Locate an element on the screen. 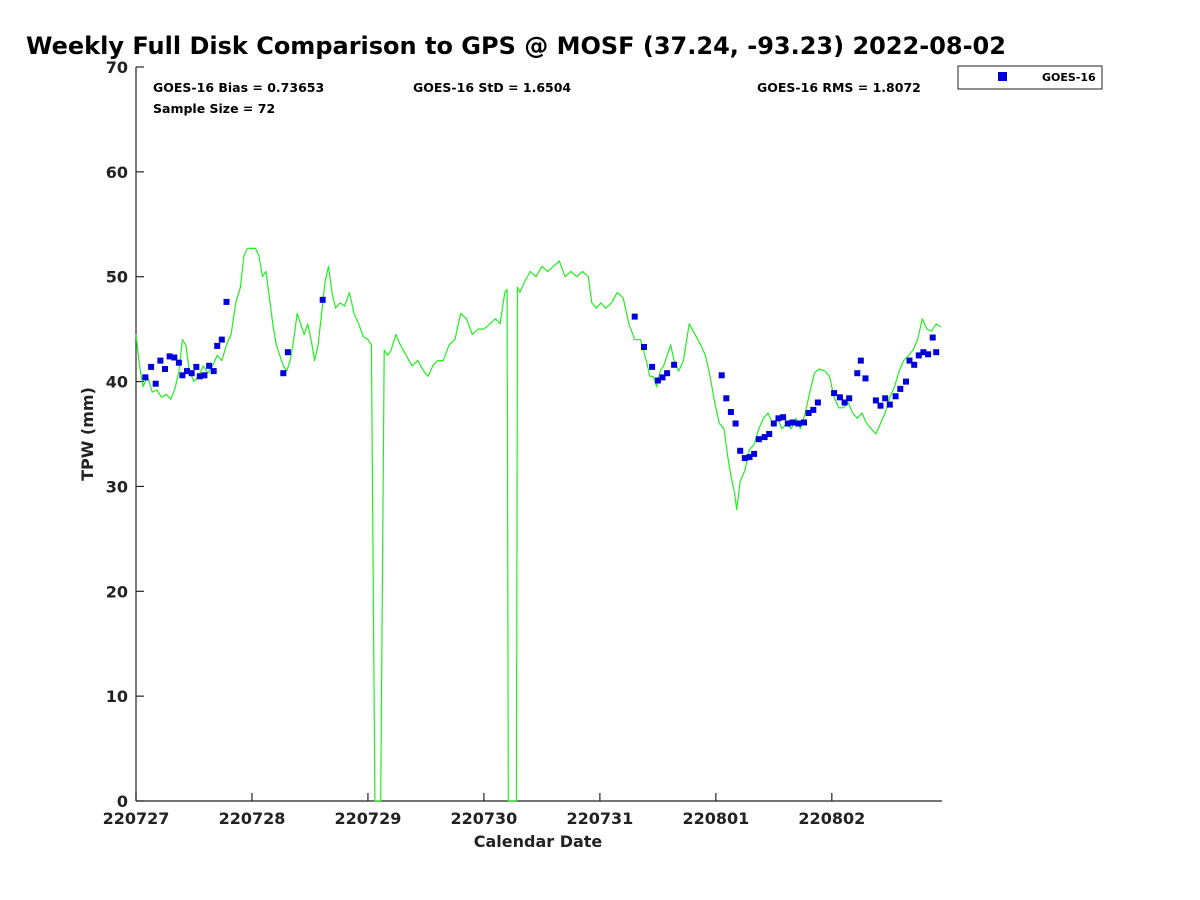  goes16-series is located at coordinates (541, 379).